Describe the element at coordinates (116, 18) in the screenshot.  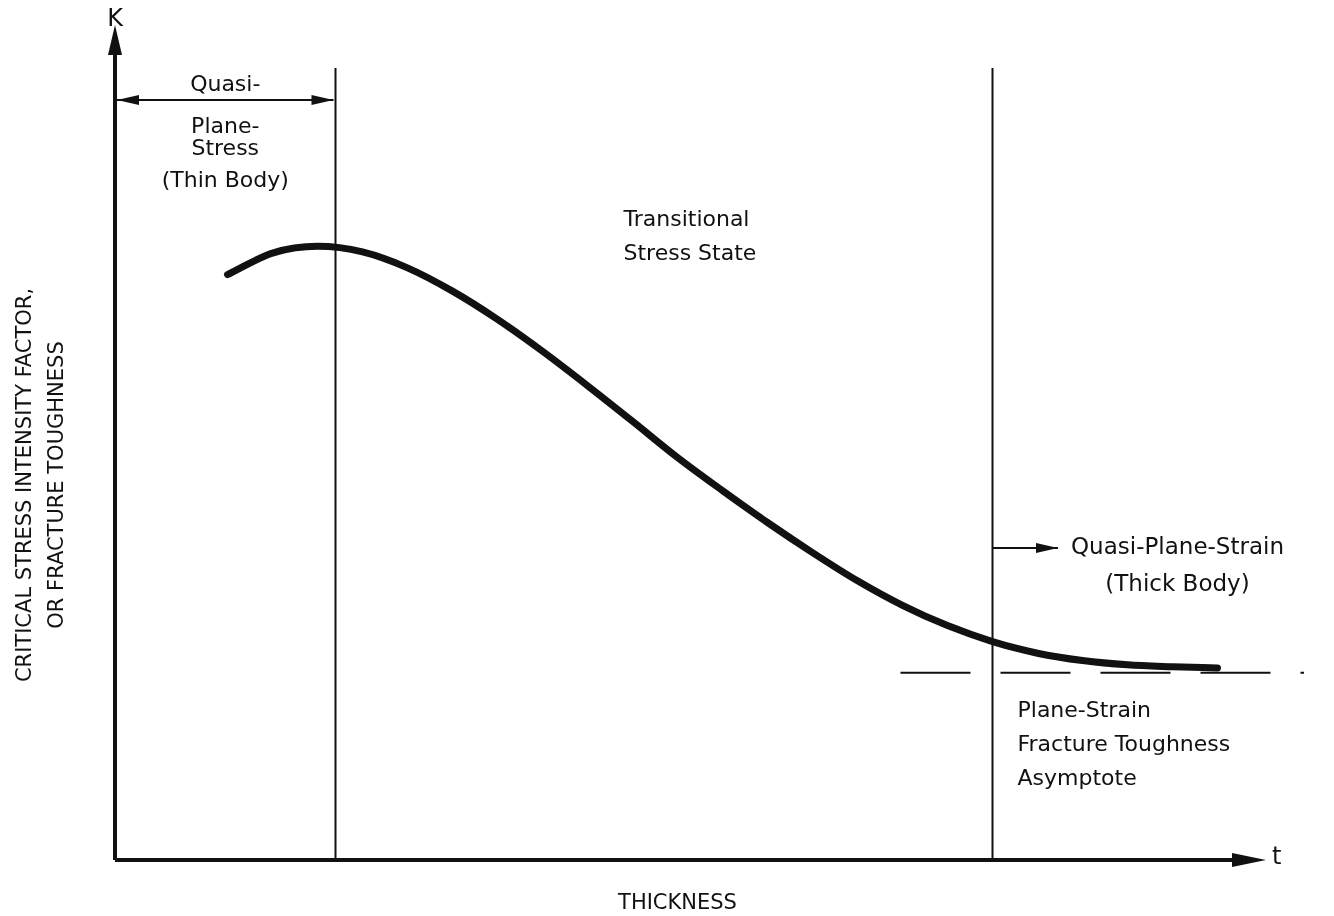
I see `text: K` at that location.